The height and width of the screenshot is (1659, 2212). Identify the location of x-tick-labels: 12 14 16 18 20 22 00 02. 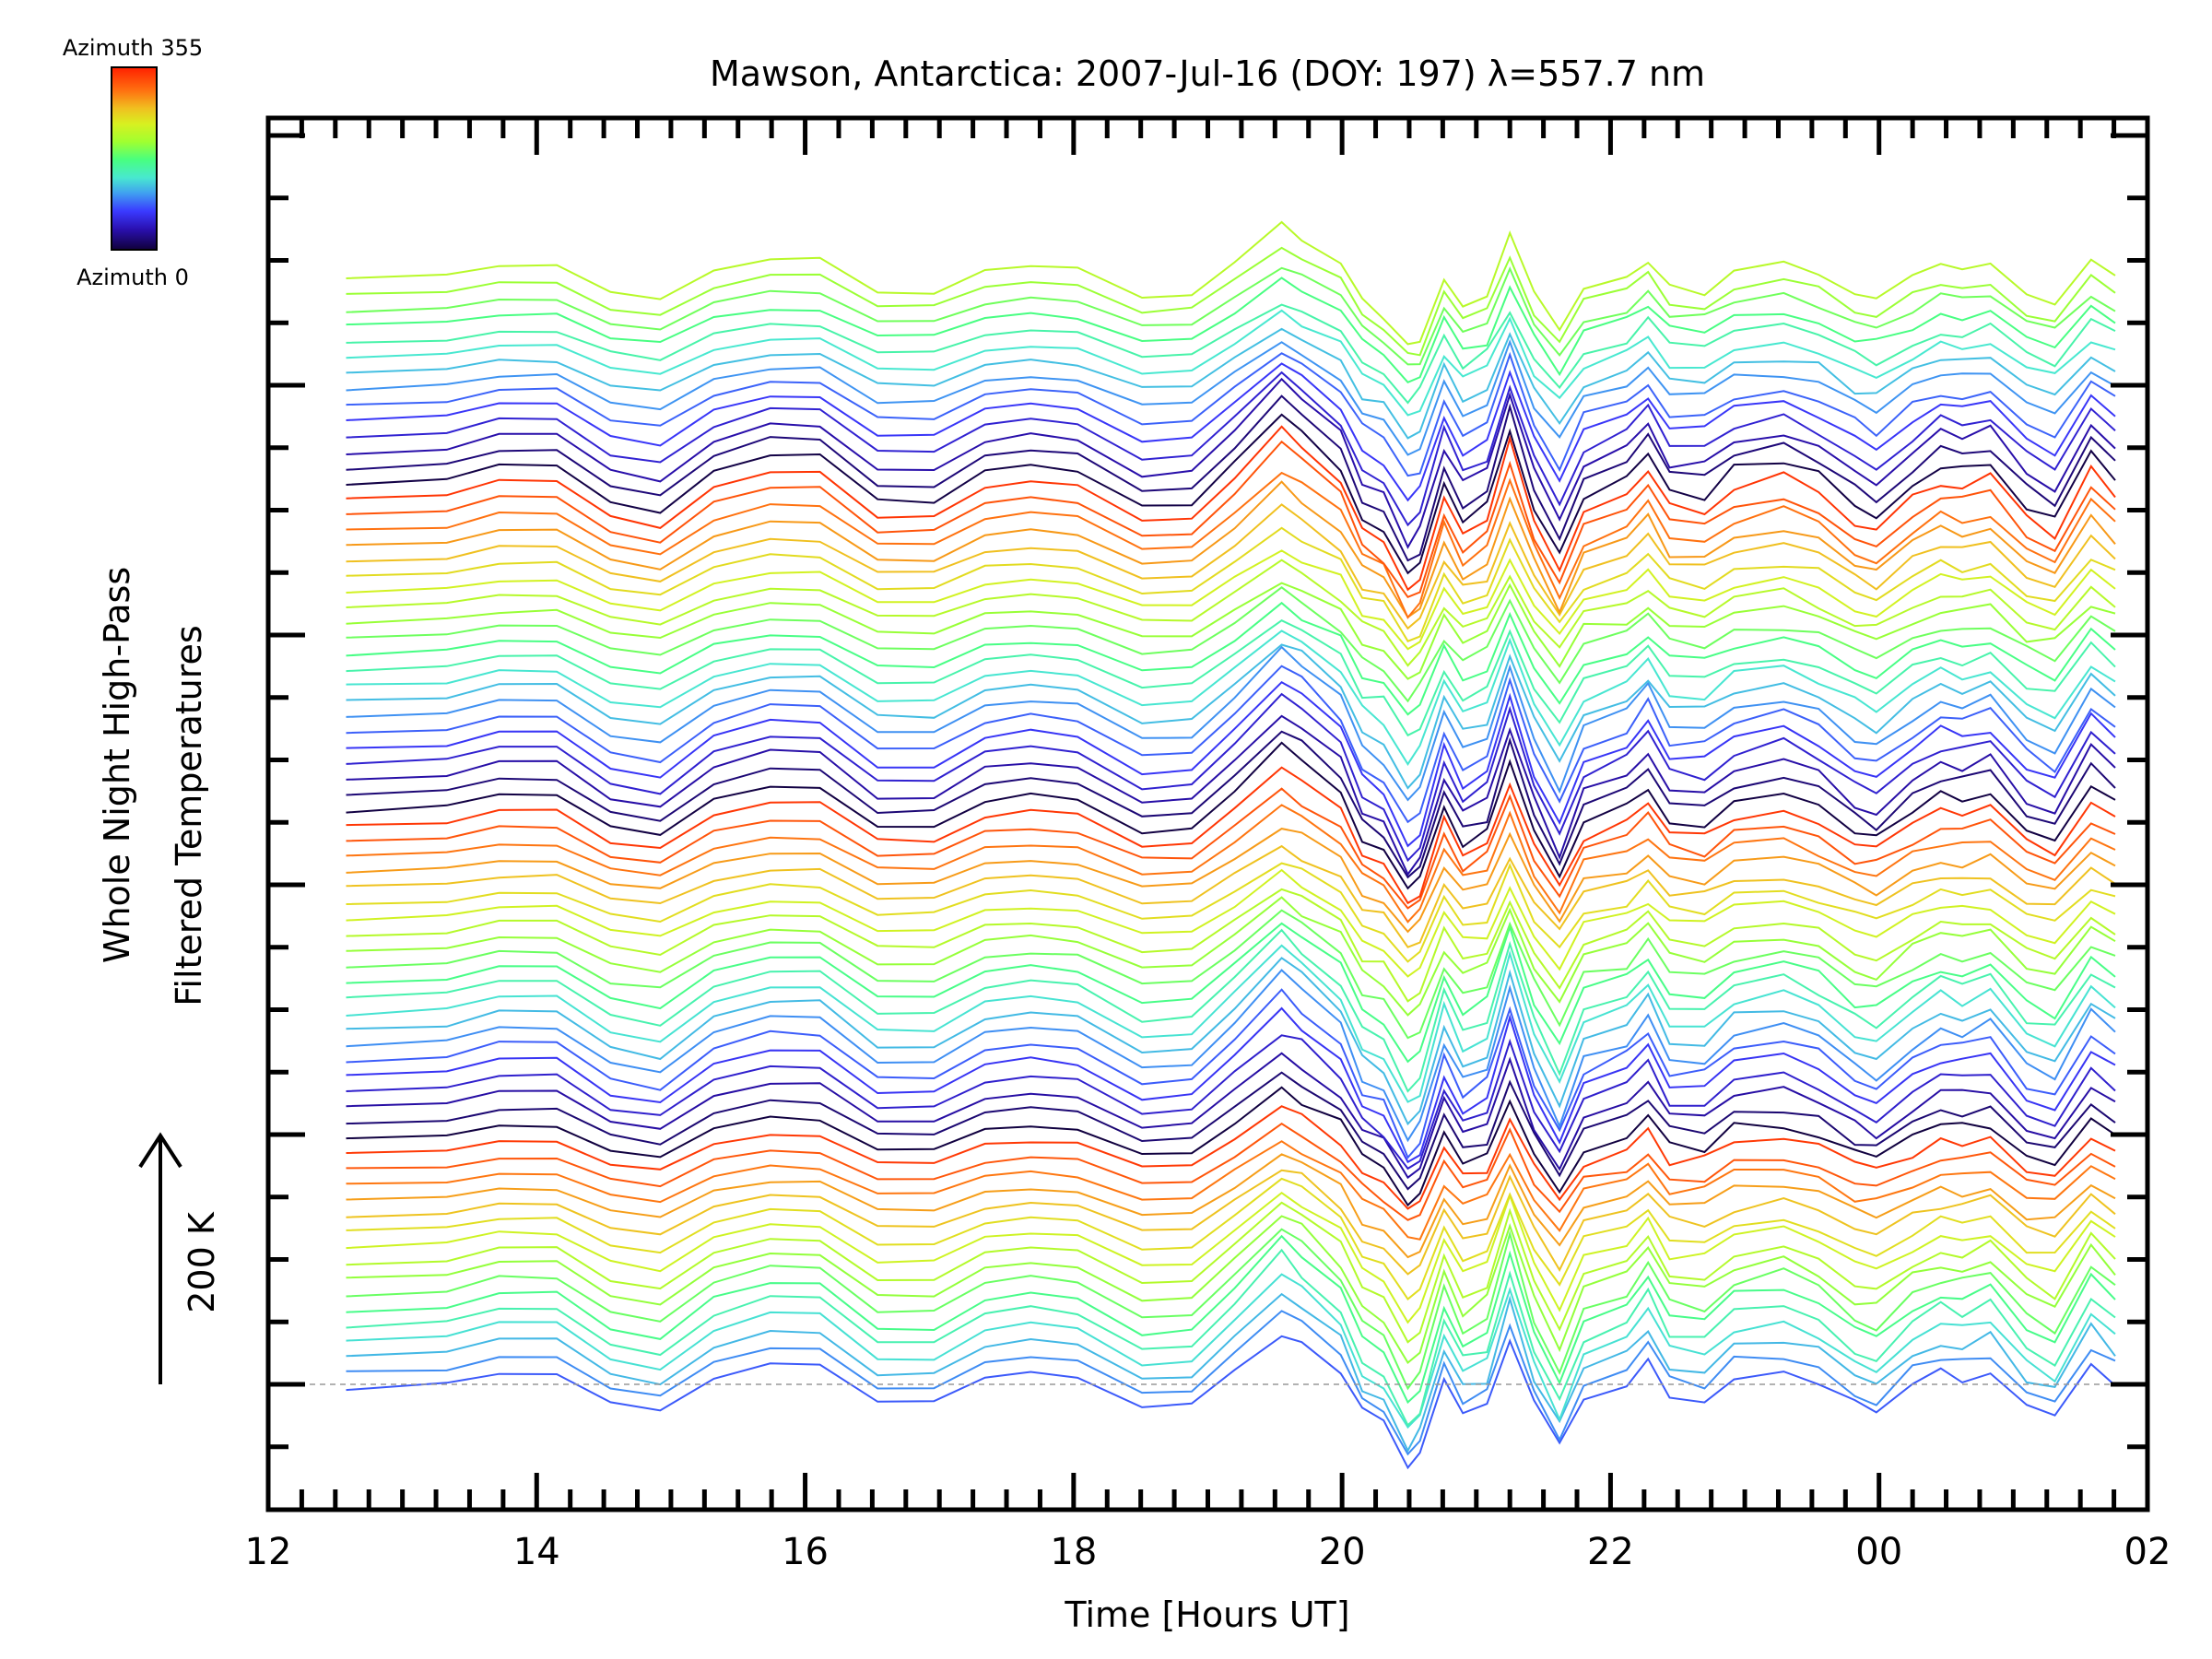
(1208, 1552).